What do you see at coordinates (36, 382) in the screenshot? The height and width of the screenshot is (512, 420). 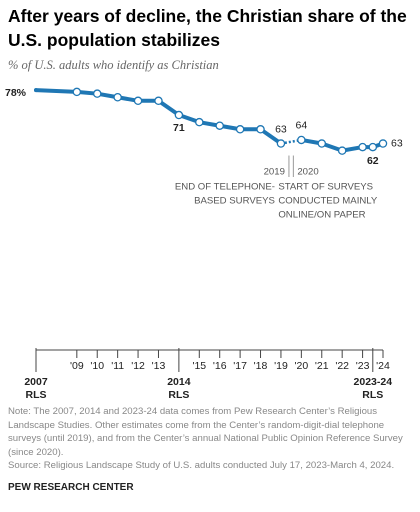 I see `x-tick-label: 2007` at bounding box center [36, 382].